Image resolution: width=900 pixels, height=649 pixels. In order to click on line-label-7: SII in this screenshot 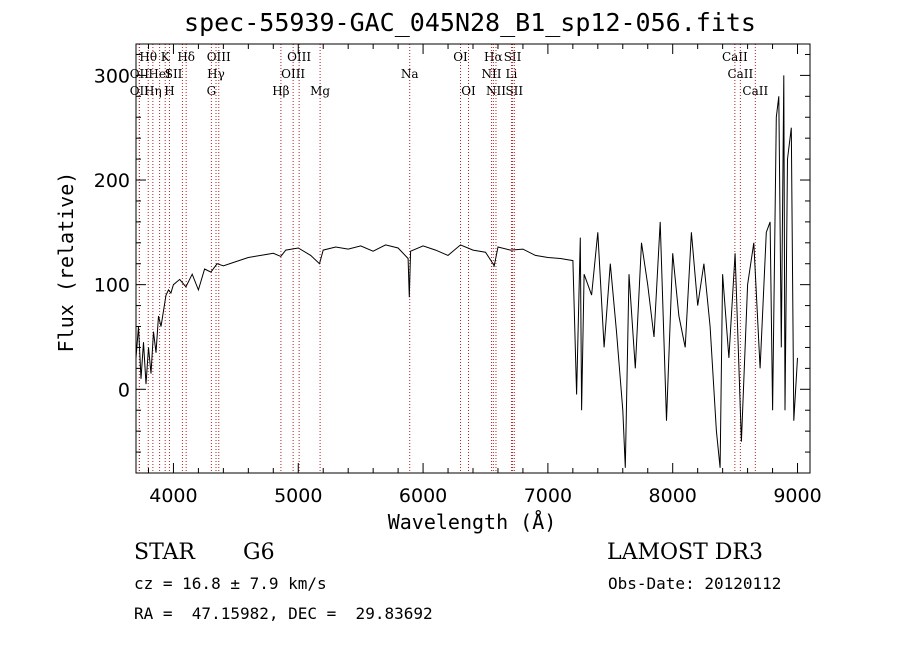, I will do `click(174, 74)`.